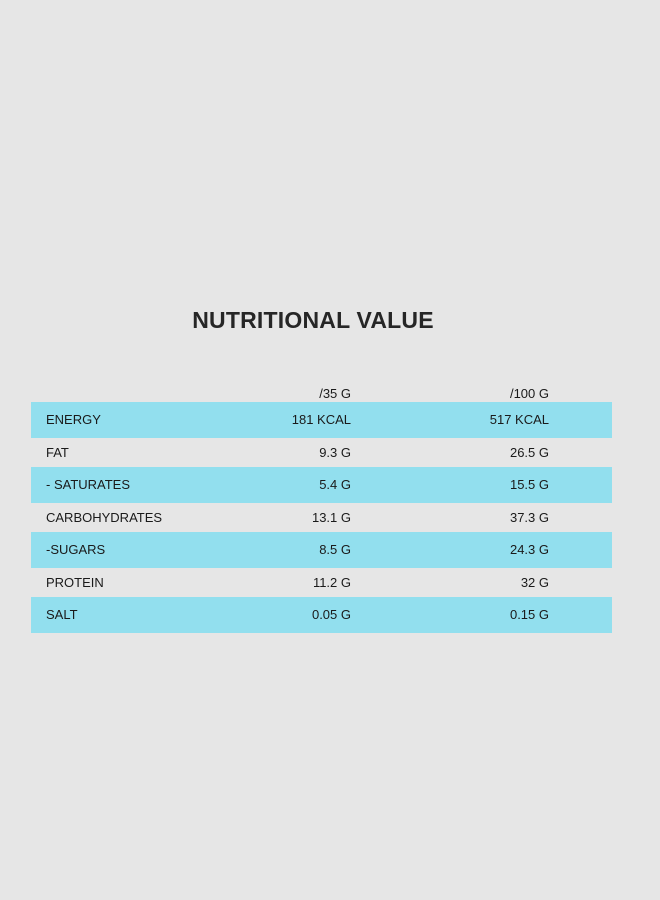  What do you see at coordinates (57, 452) in the screenshot?
I see `nutrient-label: FAT` at bounding box center [57, 452].